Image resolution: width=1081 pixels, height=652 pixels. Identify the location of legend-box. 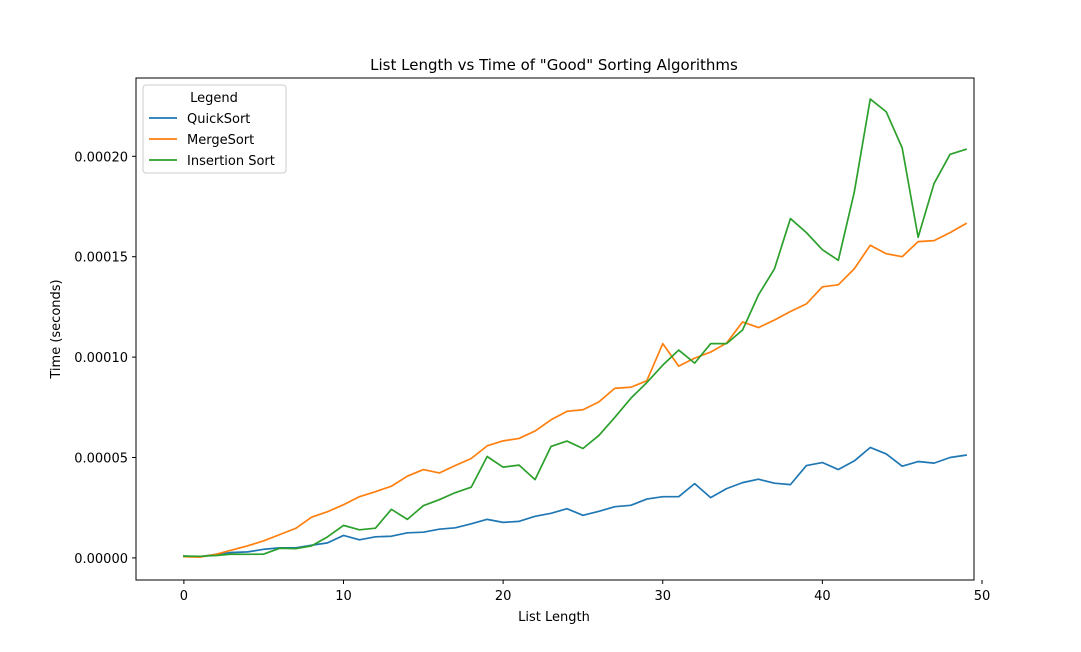
(214, 129).